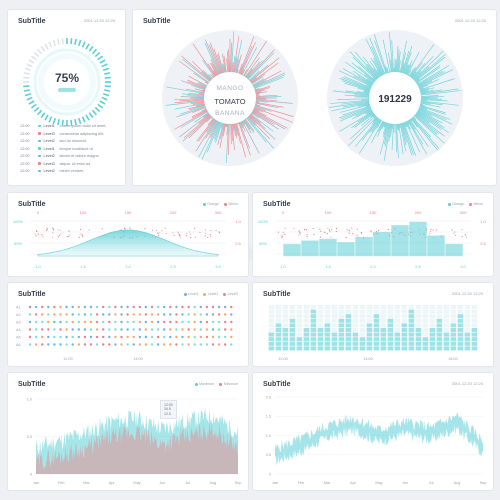  What do you see at coordinates (457, 483) in the screenshot?
I see `x-tick-label: Aug` at bounding box center [457, 483].